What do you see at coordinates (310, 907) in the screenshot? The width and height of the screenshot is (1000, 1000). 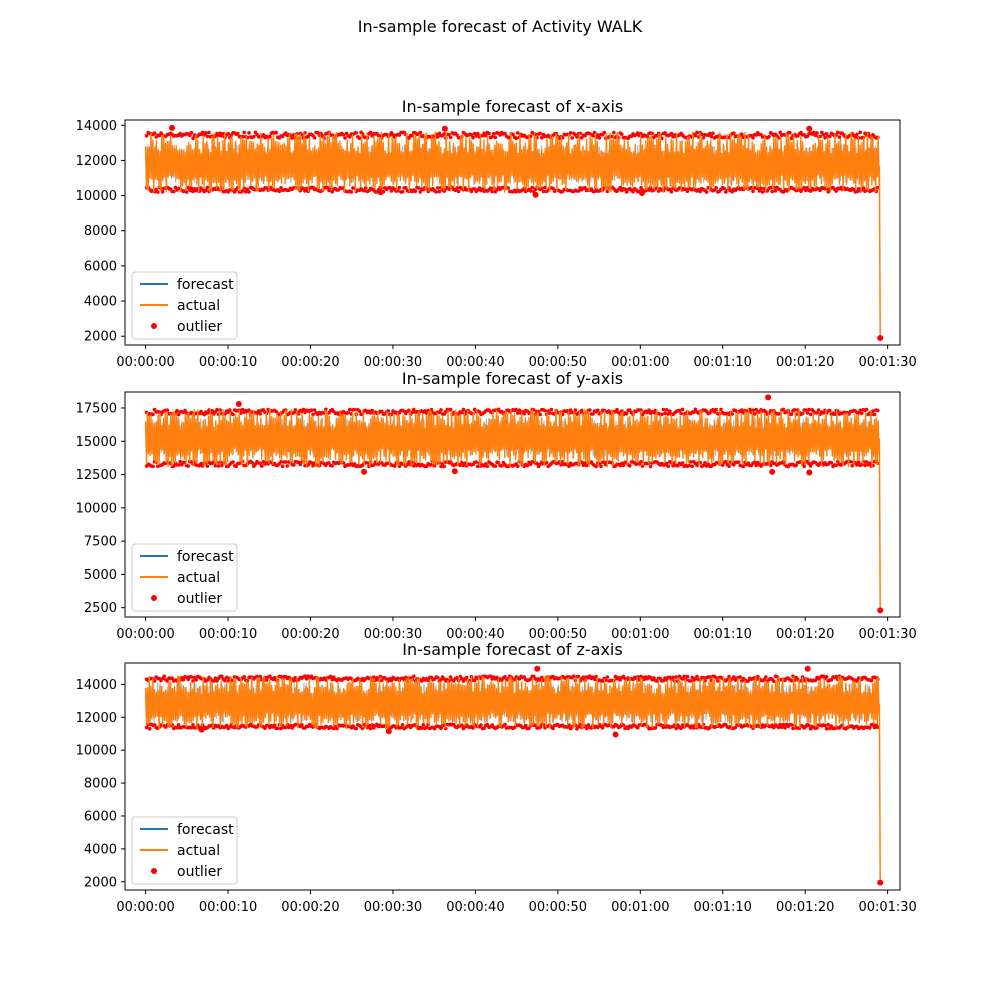 I see `x-tick-label: 00:00:20` at bounding box center [310, 907].